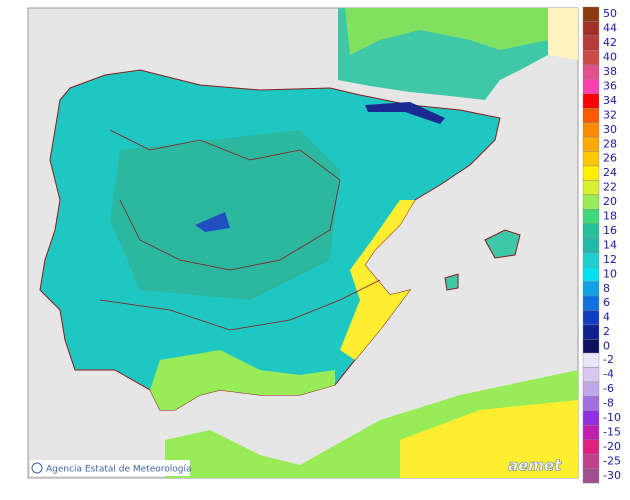 The height and width of the screenshot is (500, 630). Describe the element at coordinates (612, 475) in the screenshot. I see `legend-label: -30` at that location.